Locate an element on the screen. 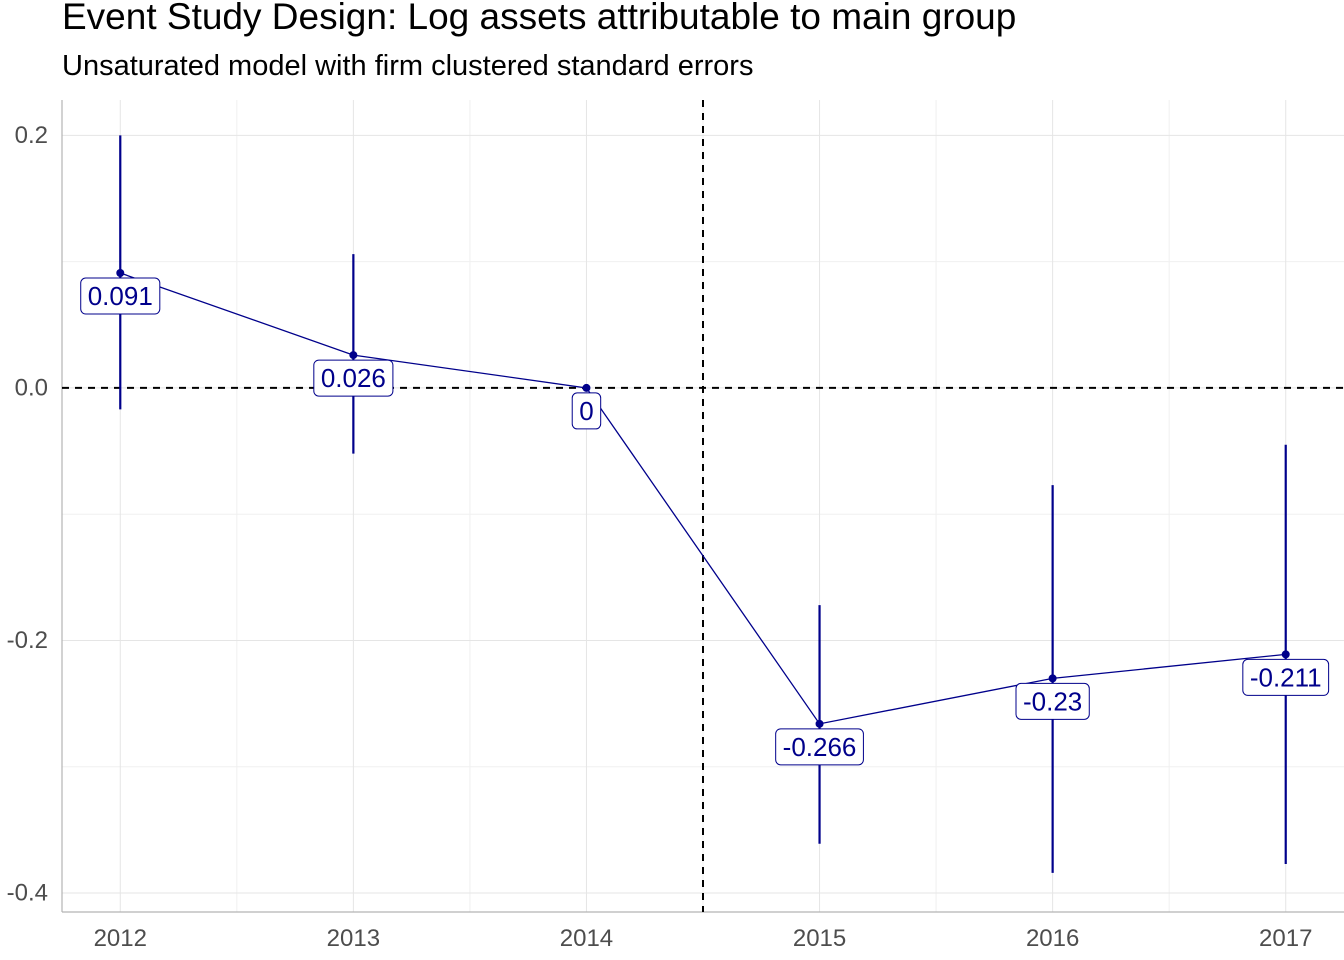 The image size is (1344, 960). y-tick-label: 0.2 is located at coordinates (31, 135).